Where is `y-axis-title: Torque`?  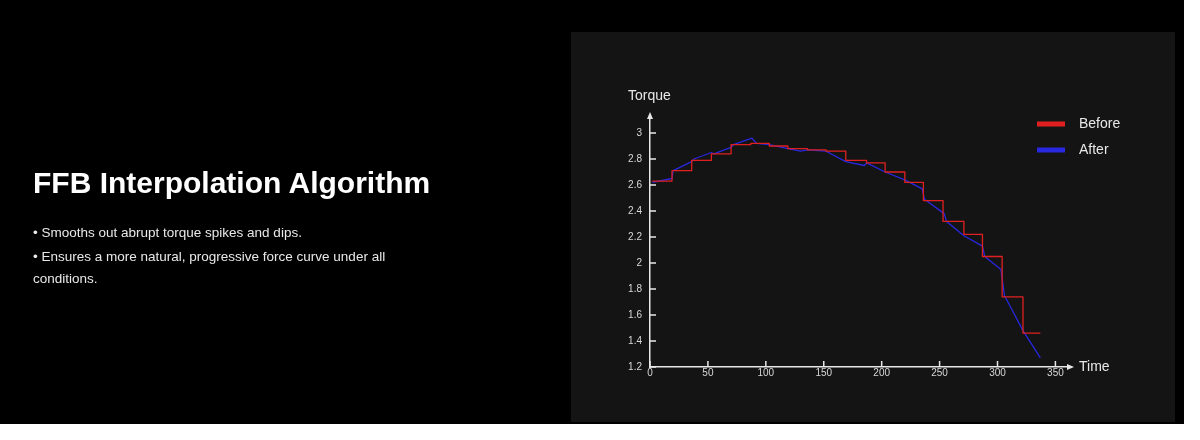
y-axis-title: Torque is located at coordinates (650, 94).